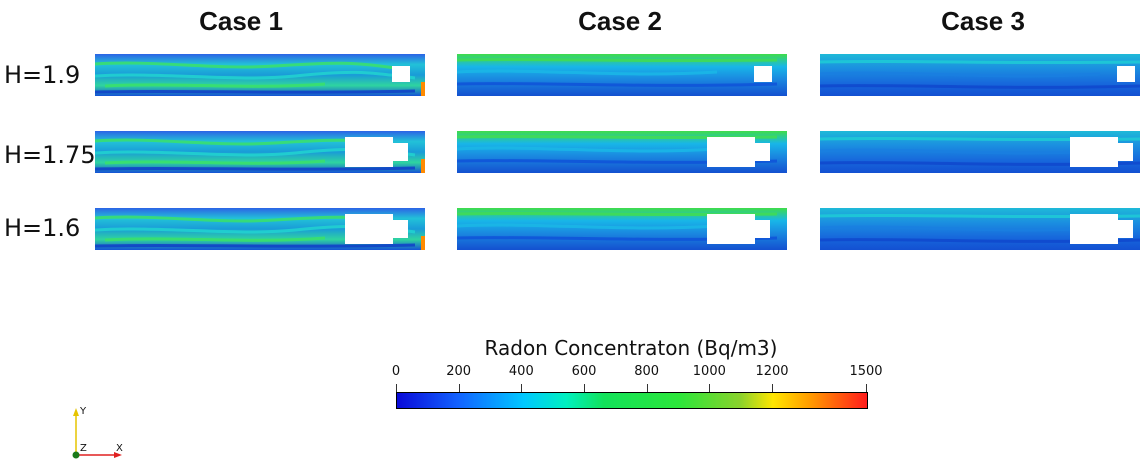 Image resolution: width=1140 pixels, height=461 pixels. I want to click on x-axis-label: X, so click(119, 448).